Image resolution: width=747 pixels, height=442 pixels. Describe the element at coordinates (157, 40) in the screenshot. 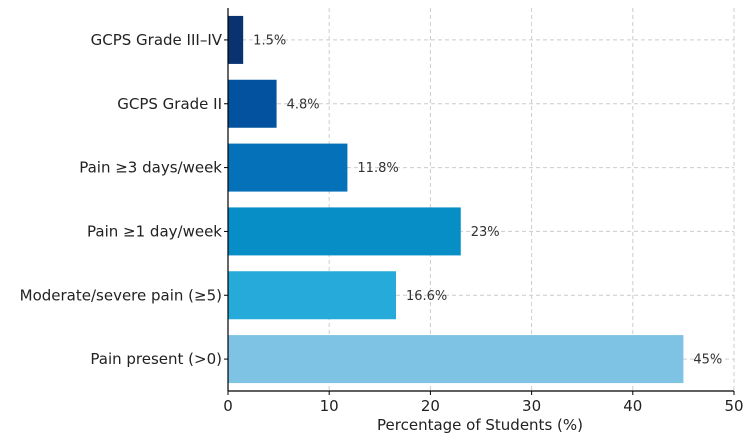

I see `category-label: GCPS Grade III–IV` at that location.